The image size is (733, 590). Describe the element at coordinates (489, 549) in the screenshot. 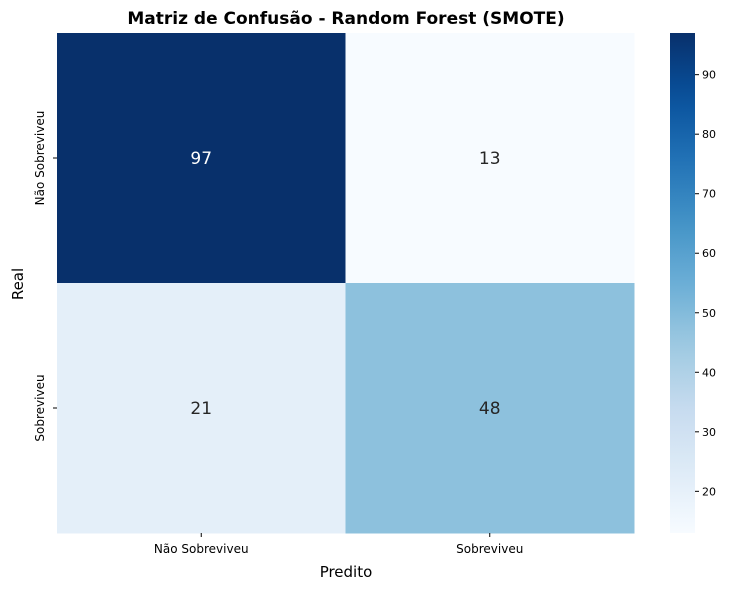

I see `x-tick-label: Sobreviveu` at that location.